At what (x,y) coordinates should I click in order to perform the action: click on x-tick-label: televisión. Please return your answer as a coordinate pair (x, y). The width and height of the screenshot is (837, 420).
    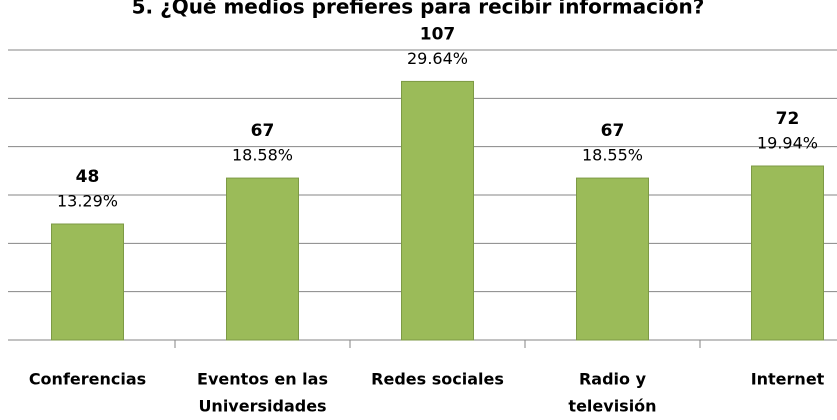
    Looking at the image, I should click on (612, 406).